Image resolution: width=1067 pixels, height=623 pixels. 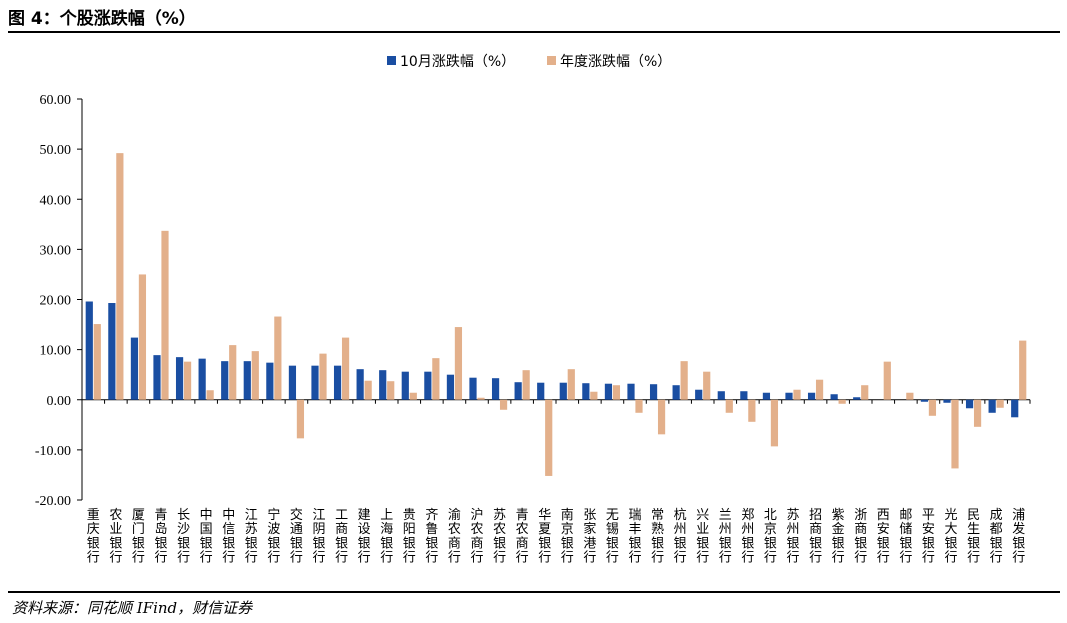 What do you see at coordinates (56, 150) in the screenshot?
I see `y-tick-label: 50.00` at bounding box center [56, 150].